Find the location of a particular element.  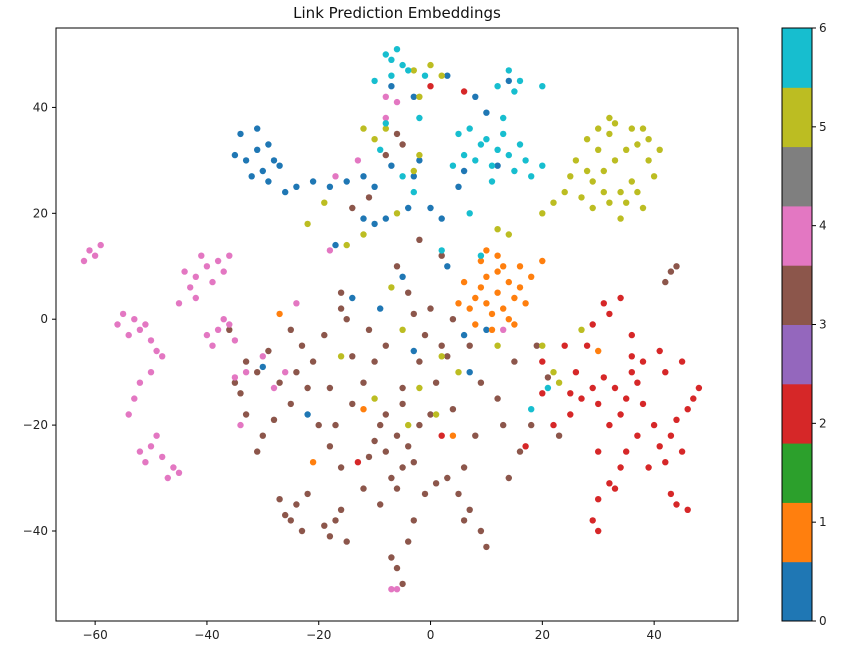

y-tick-label: −40 is located at coordinates (35, 531).